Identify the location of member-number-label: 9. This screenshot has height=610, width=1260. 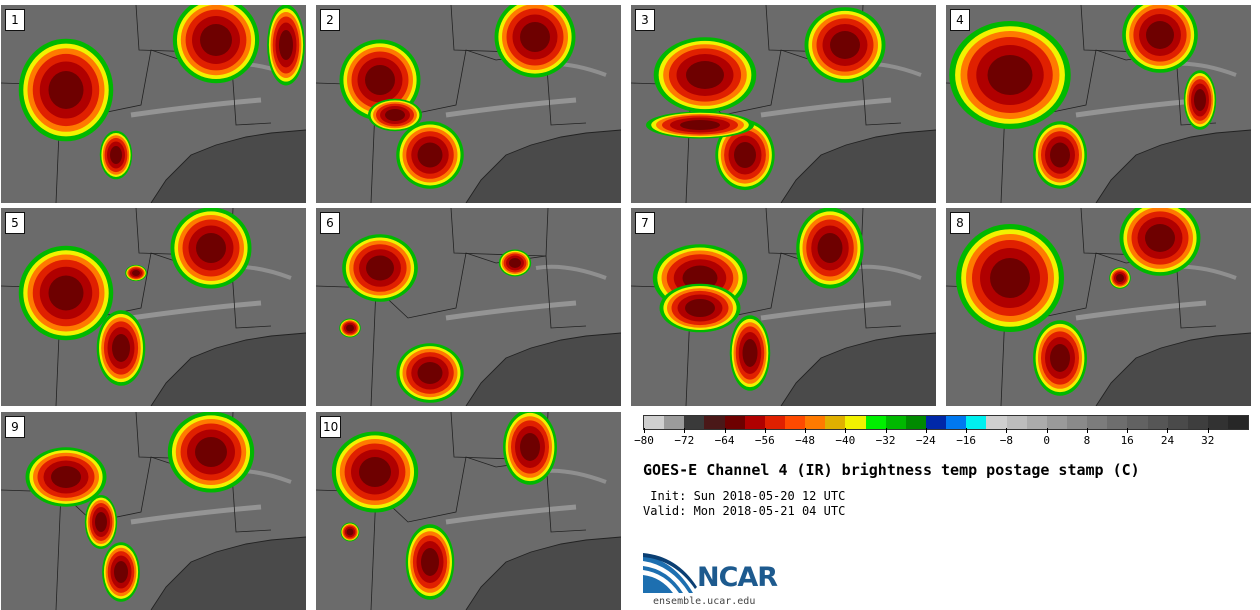
(15, 427).